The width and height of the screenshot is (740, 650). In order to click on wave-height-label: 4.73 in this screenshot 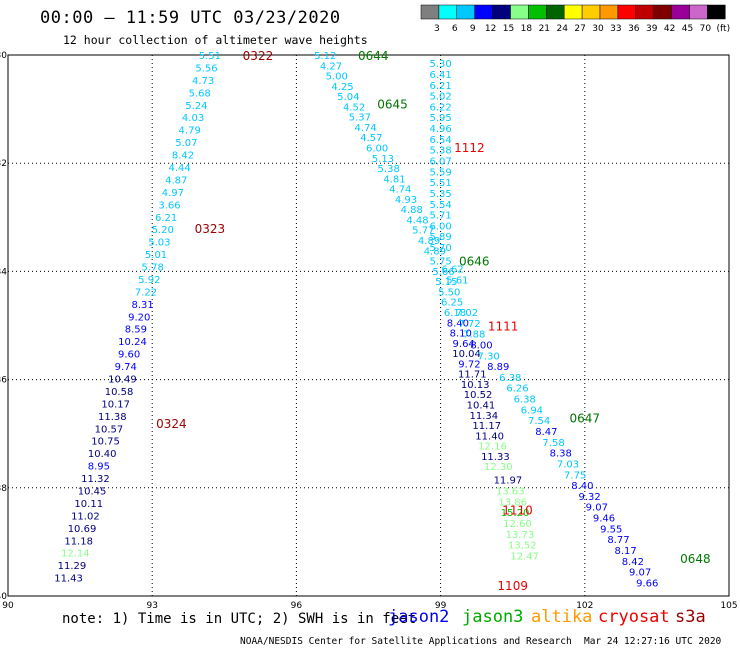, I will do `click(203, 81)`.